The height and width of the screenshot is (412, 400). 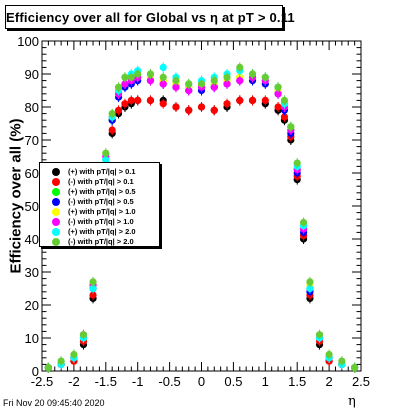 I want to click on timestamp: Fri Nov 20 09:45:40 2020, so click(x=54, y=403).